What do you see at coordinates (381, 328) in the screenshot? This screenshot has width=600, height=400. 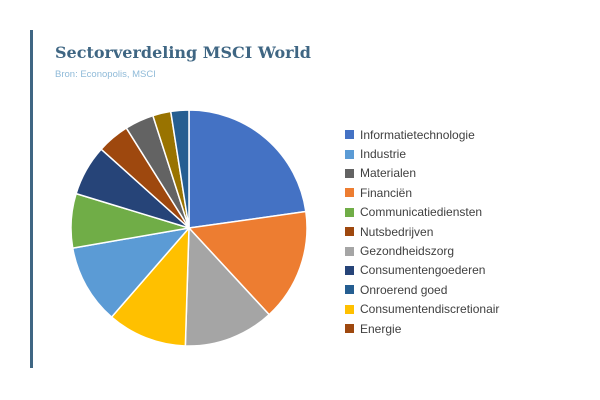 I see `legend-label: Energie` at bounding box center [381, 328].